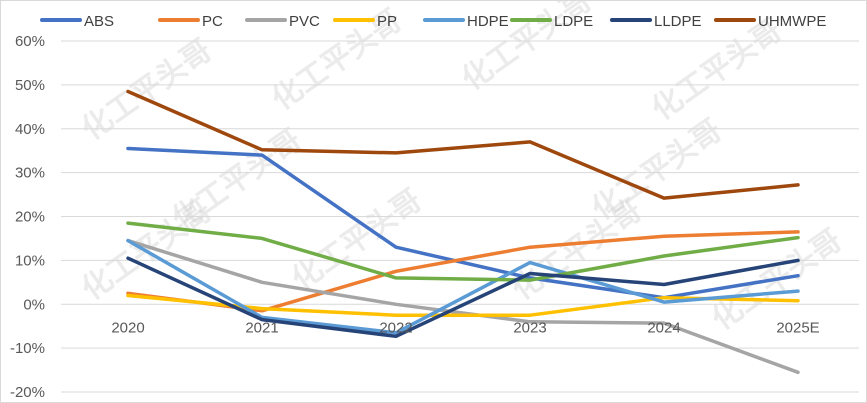  I want to click on legend-label-lldpe: LLDPE, so click(678, 21).